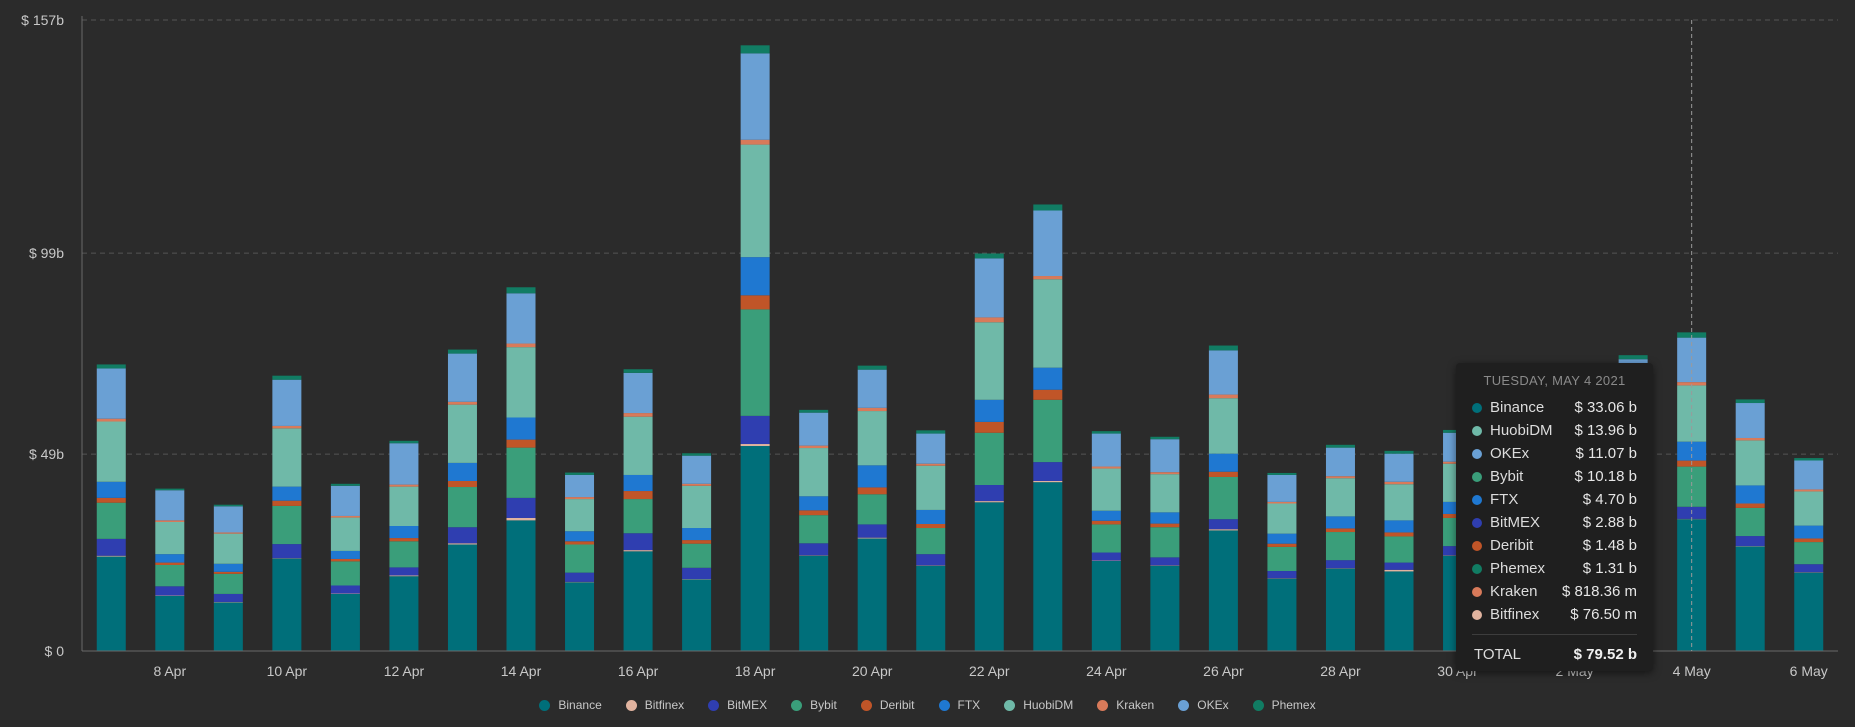 The image size is (1855, 727). I want to click on legend-item-bybit: Bybit, so click(814, 705).